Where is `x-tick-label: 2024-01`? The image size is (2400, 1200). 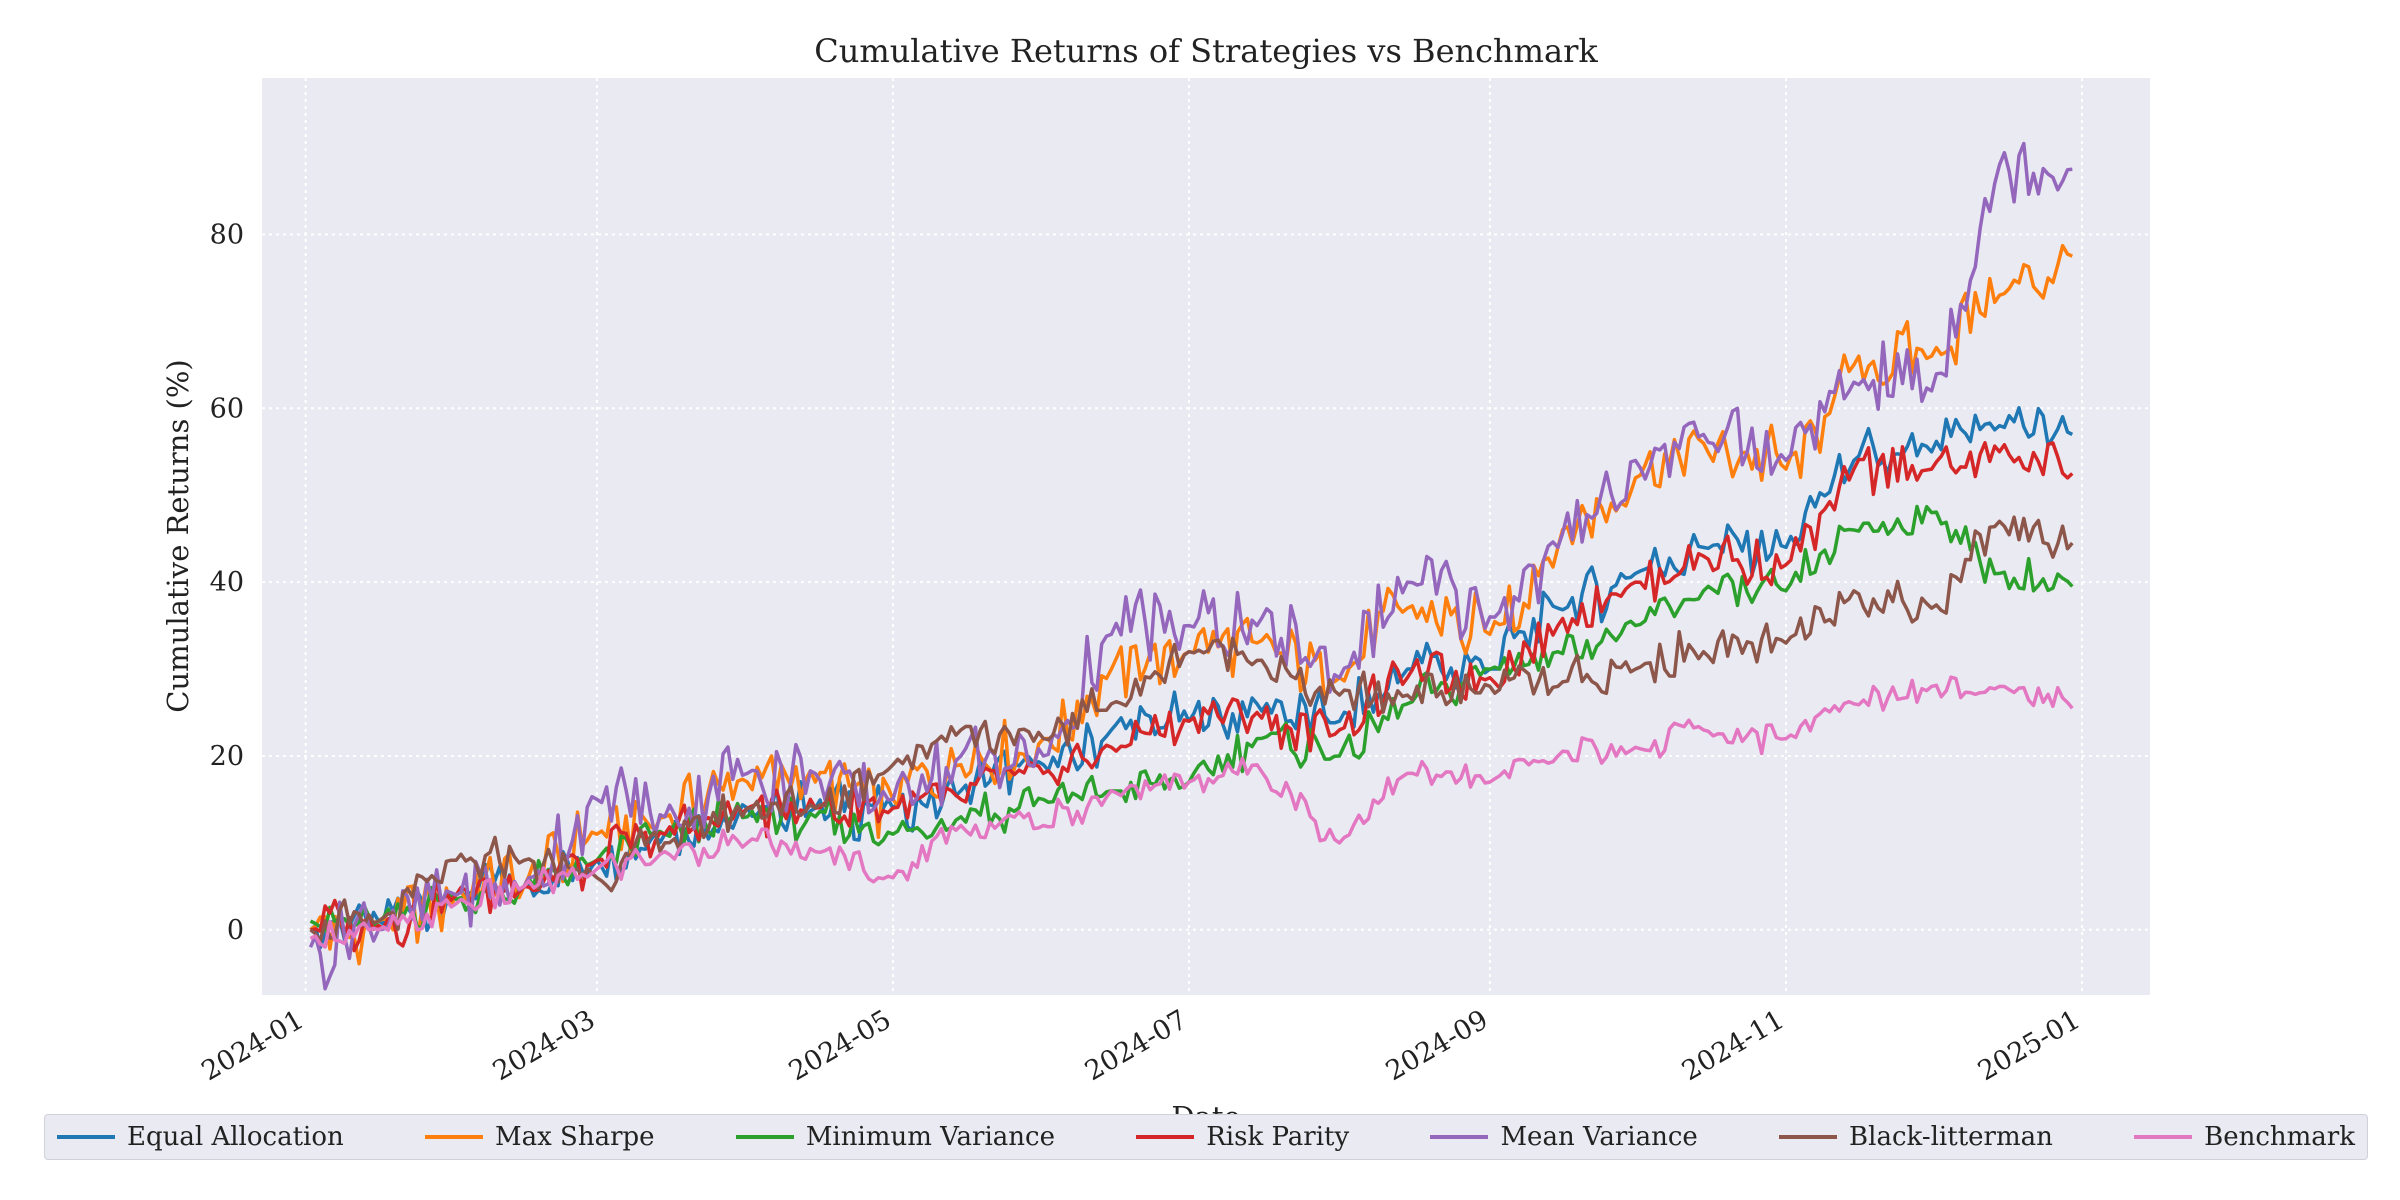
x-tick-label: 2024-01 is located at coordinates (253, 1045).